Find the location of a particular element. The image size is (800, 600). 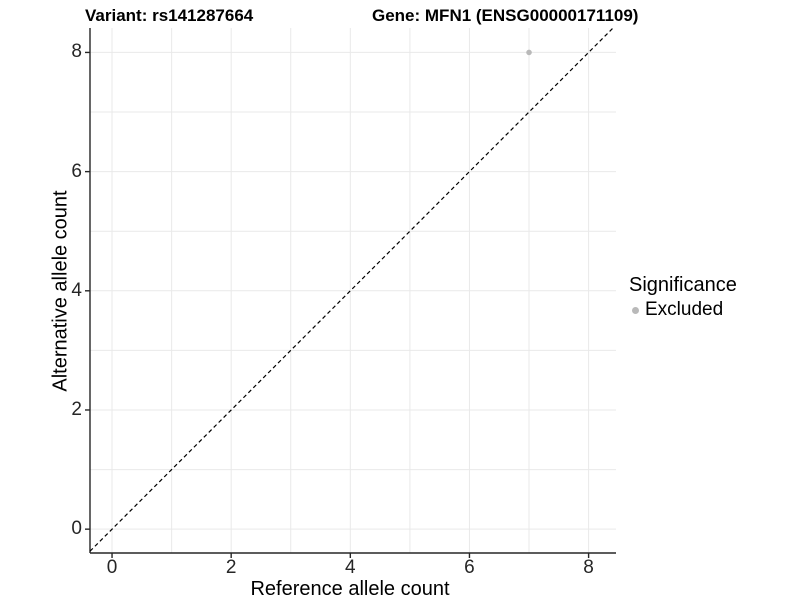

legend-title: Significance is located at coordinates (683, 285).